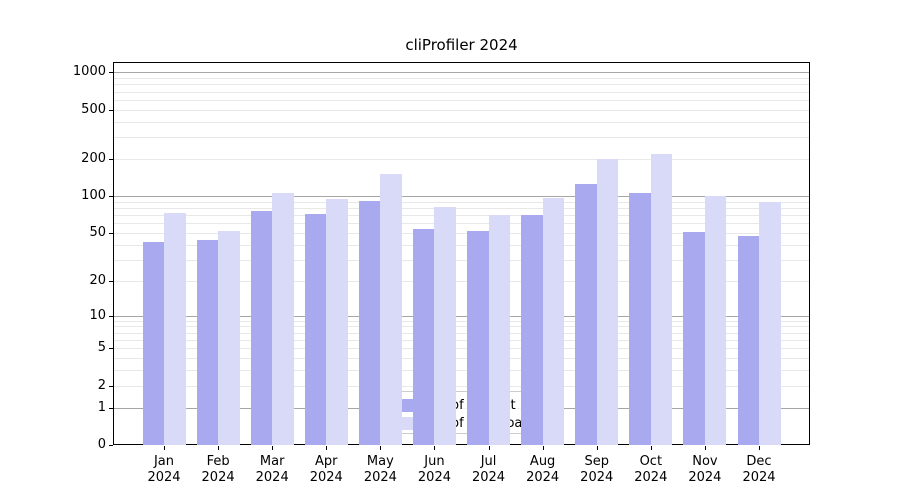 The height and width of the screenshot is (500, 900). What do you see at coordinates (207, 342) in the screenshot?
I see `bar-distinct-ips-feb` at bounding box center [207, 342].